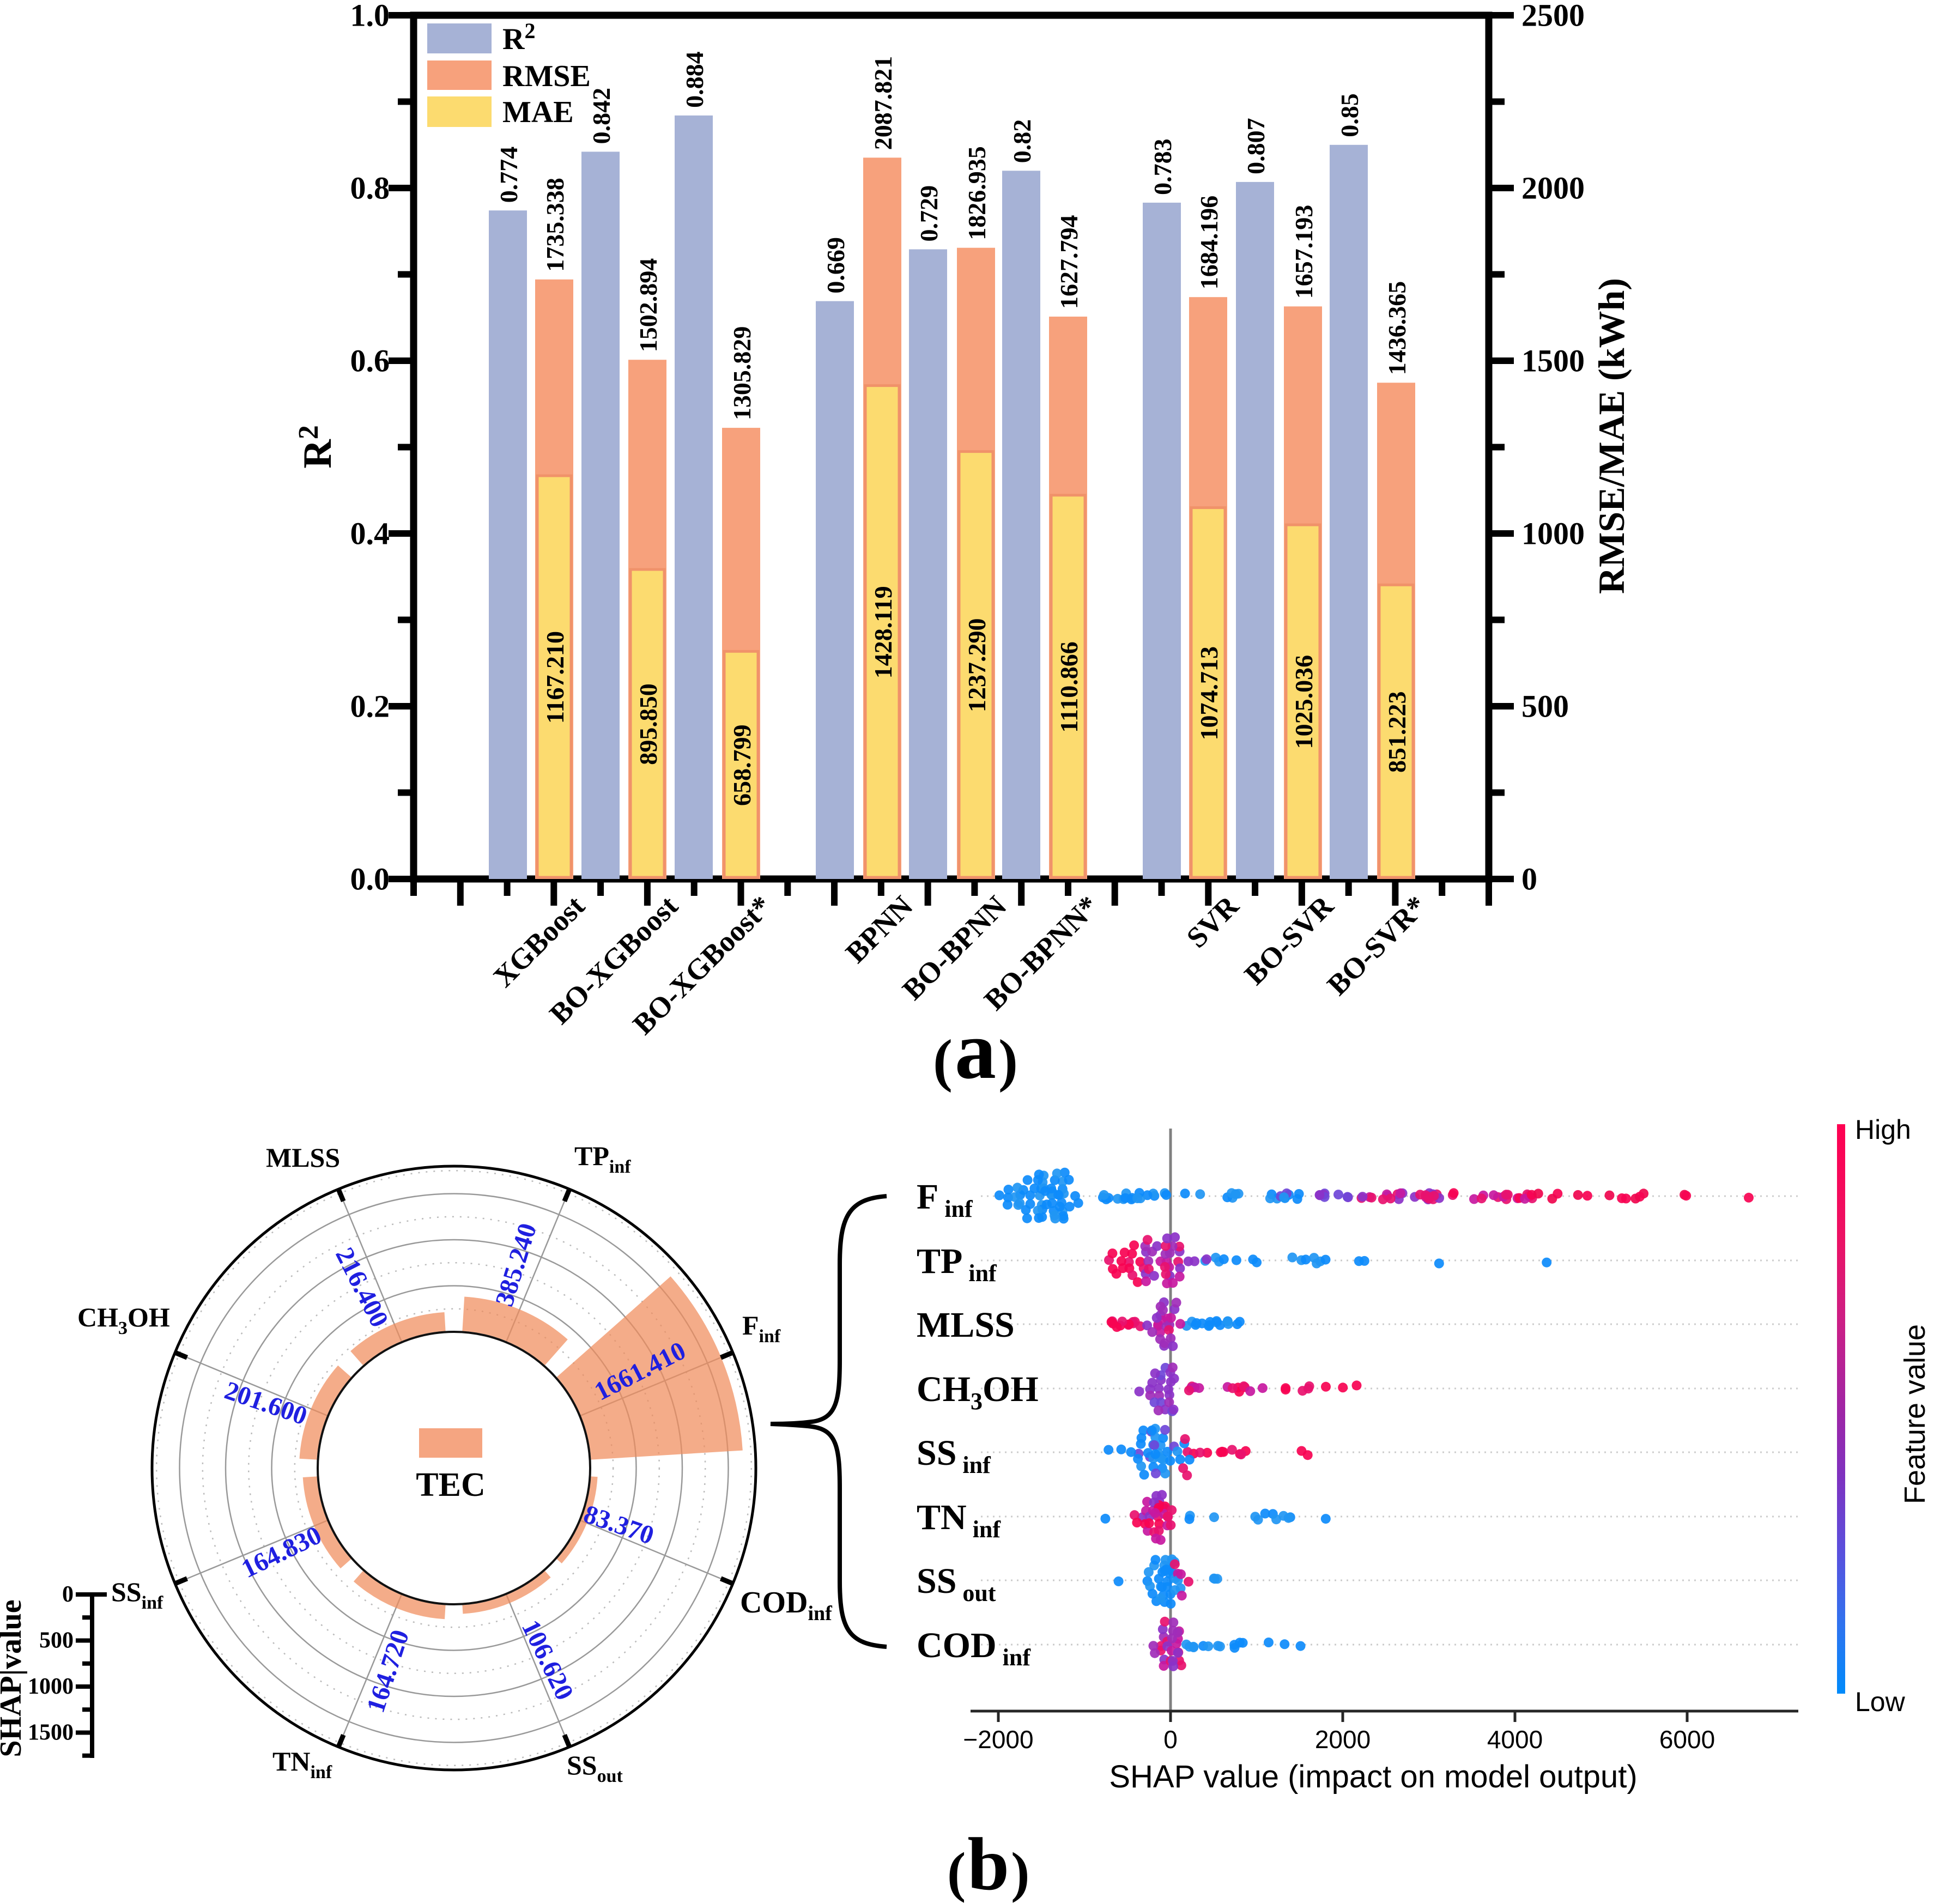 This screenshot has height=1904, width=1934. Describe the element at coordinates (1349, 115) in the screenshot. I see `svg-text: 0.85` at that location.